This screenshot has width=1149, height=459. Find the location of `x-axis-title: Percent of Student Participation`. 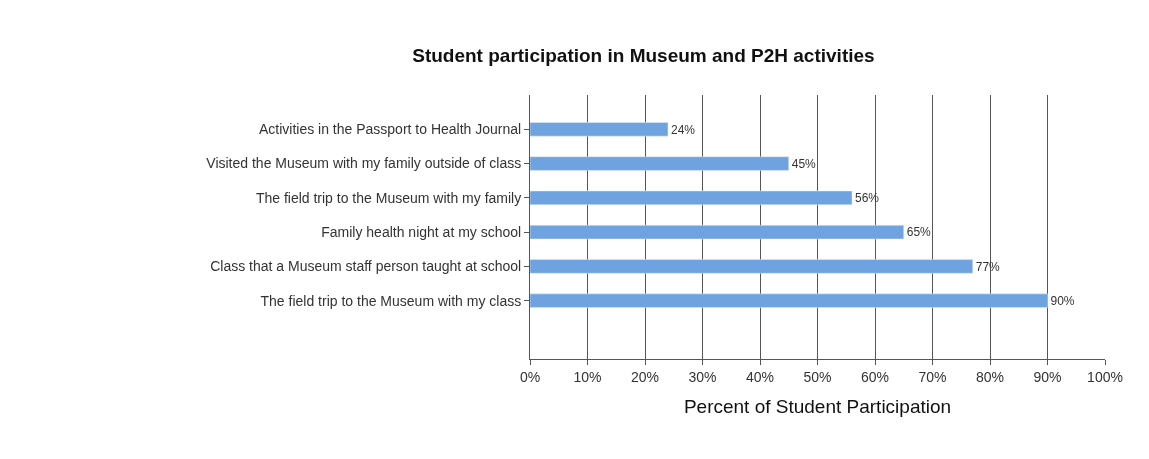

x-axis-title: Percent of Student Participation is located at coordinates (817, 406).